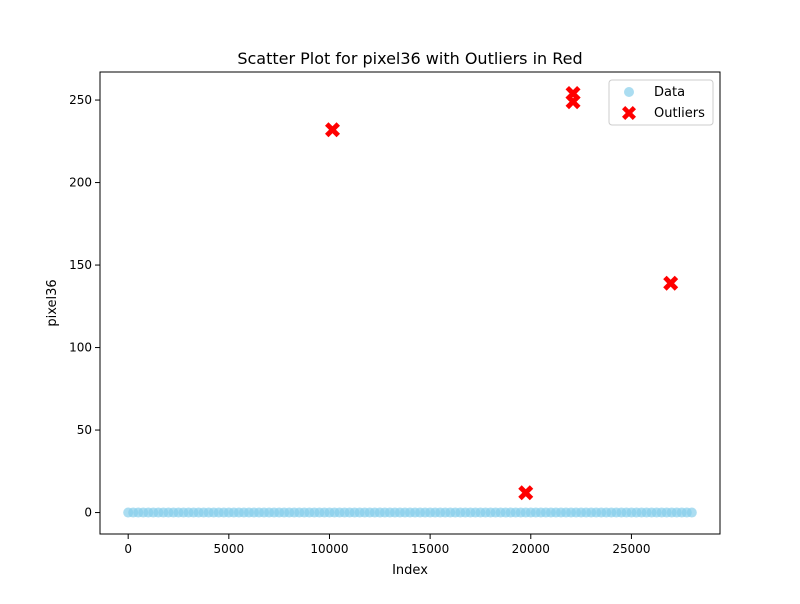  I want to click on y-axis-label: pixel36, so click(52, 302).